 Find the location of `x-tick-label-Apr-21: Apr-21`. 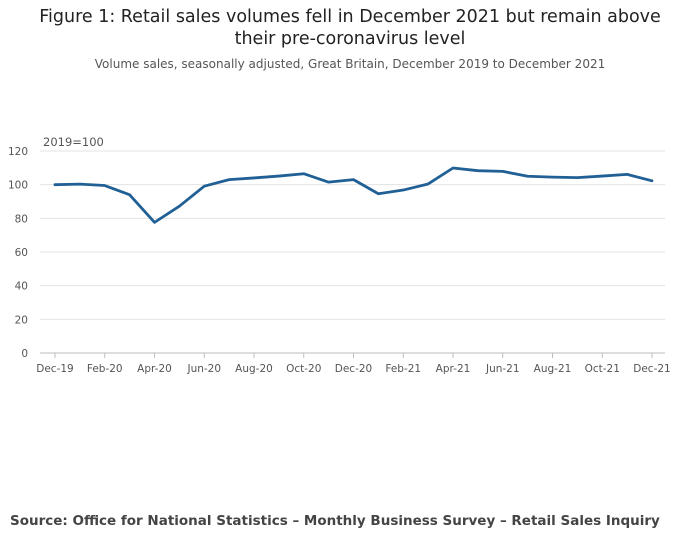

x-tick-label-Apr-21: Apr-21 is located at coordinates (453, 369).